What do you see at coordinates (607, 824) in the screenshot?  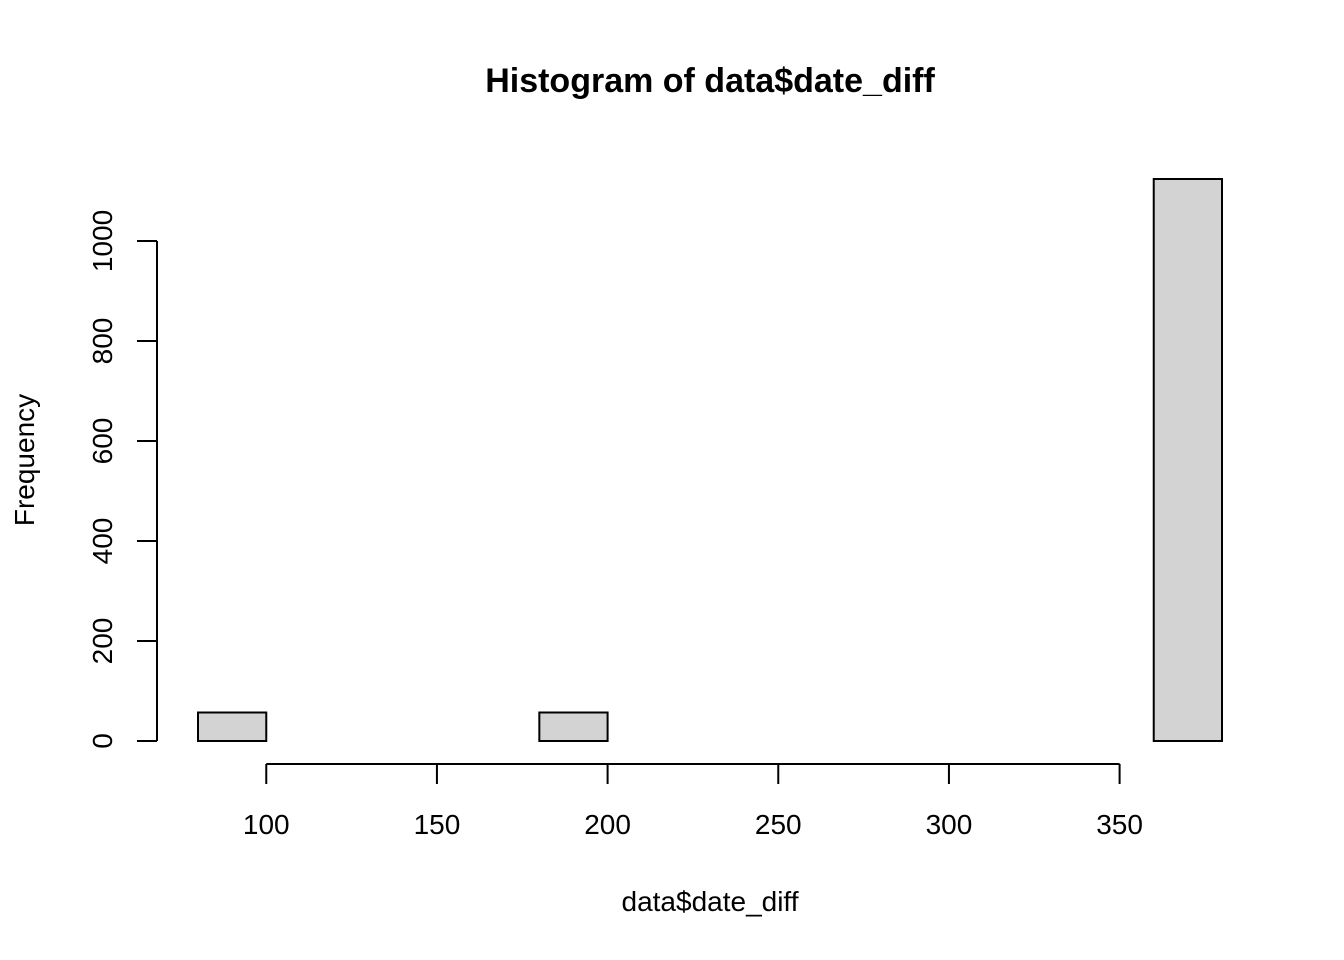 I see `x-tick-label: 200` at bounding box center [607, 824].